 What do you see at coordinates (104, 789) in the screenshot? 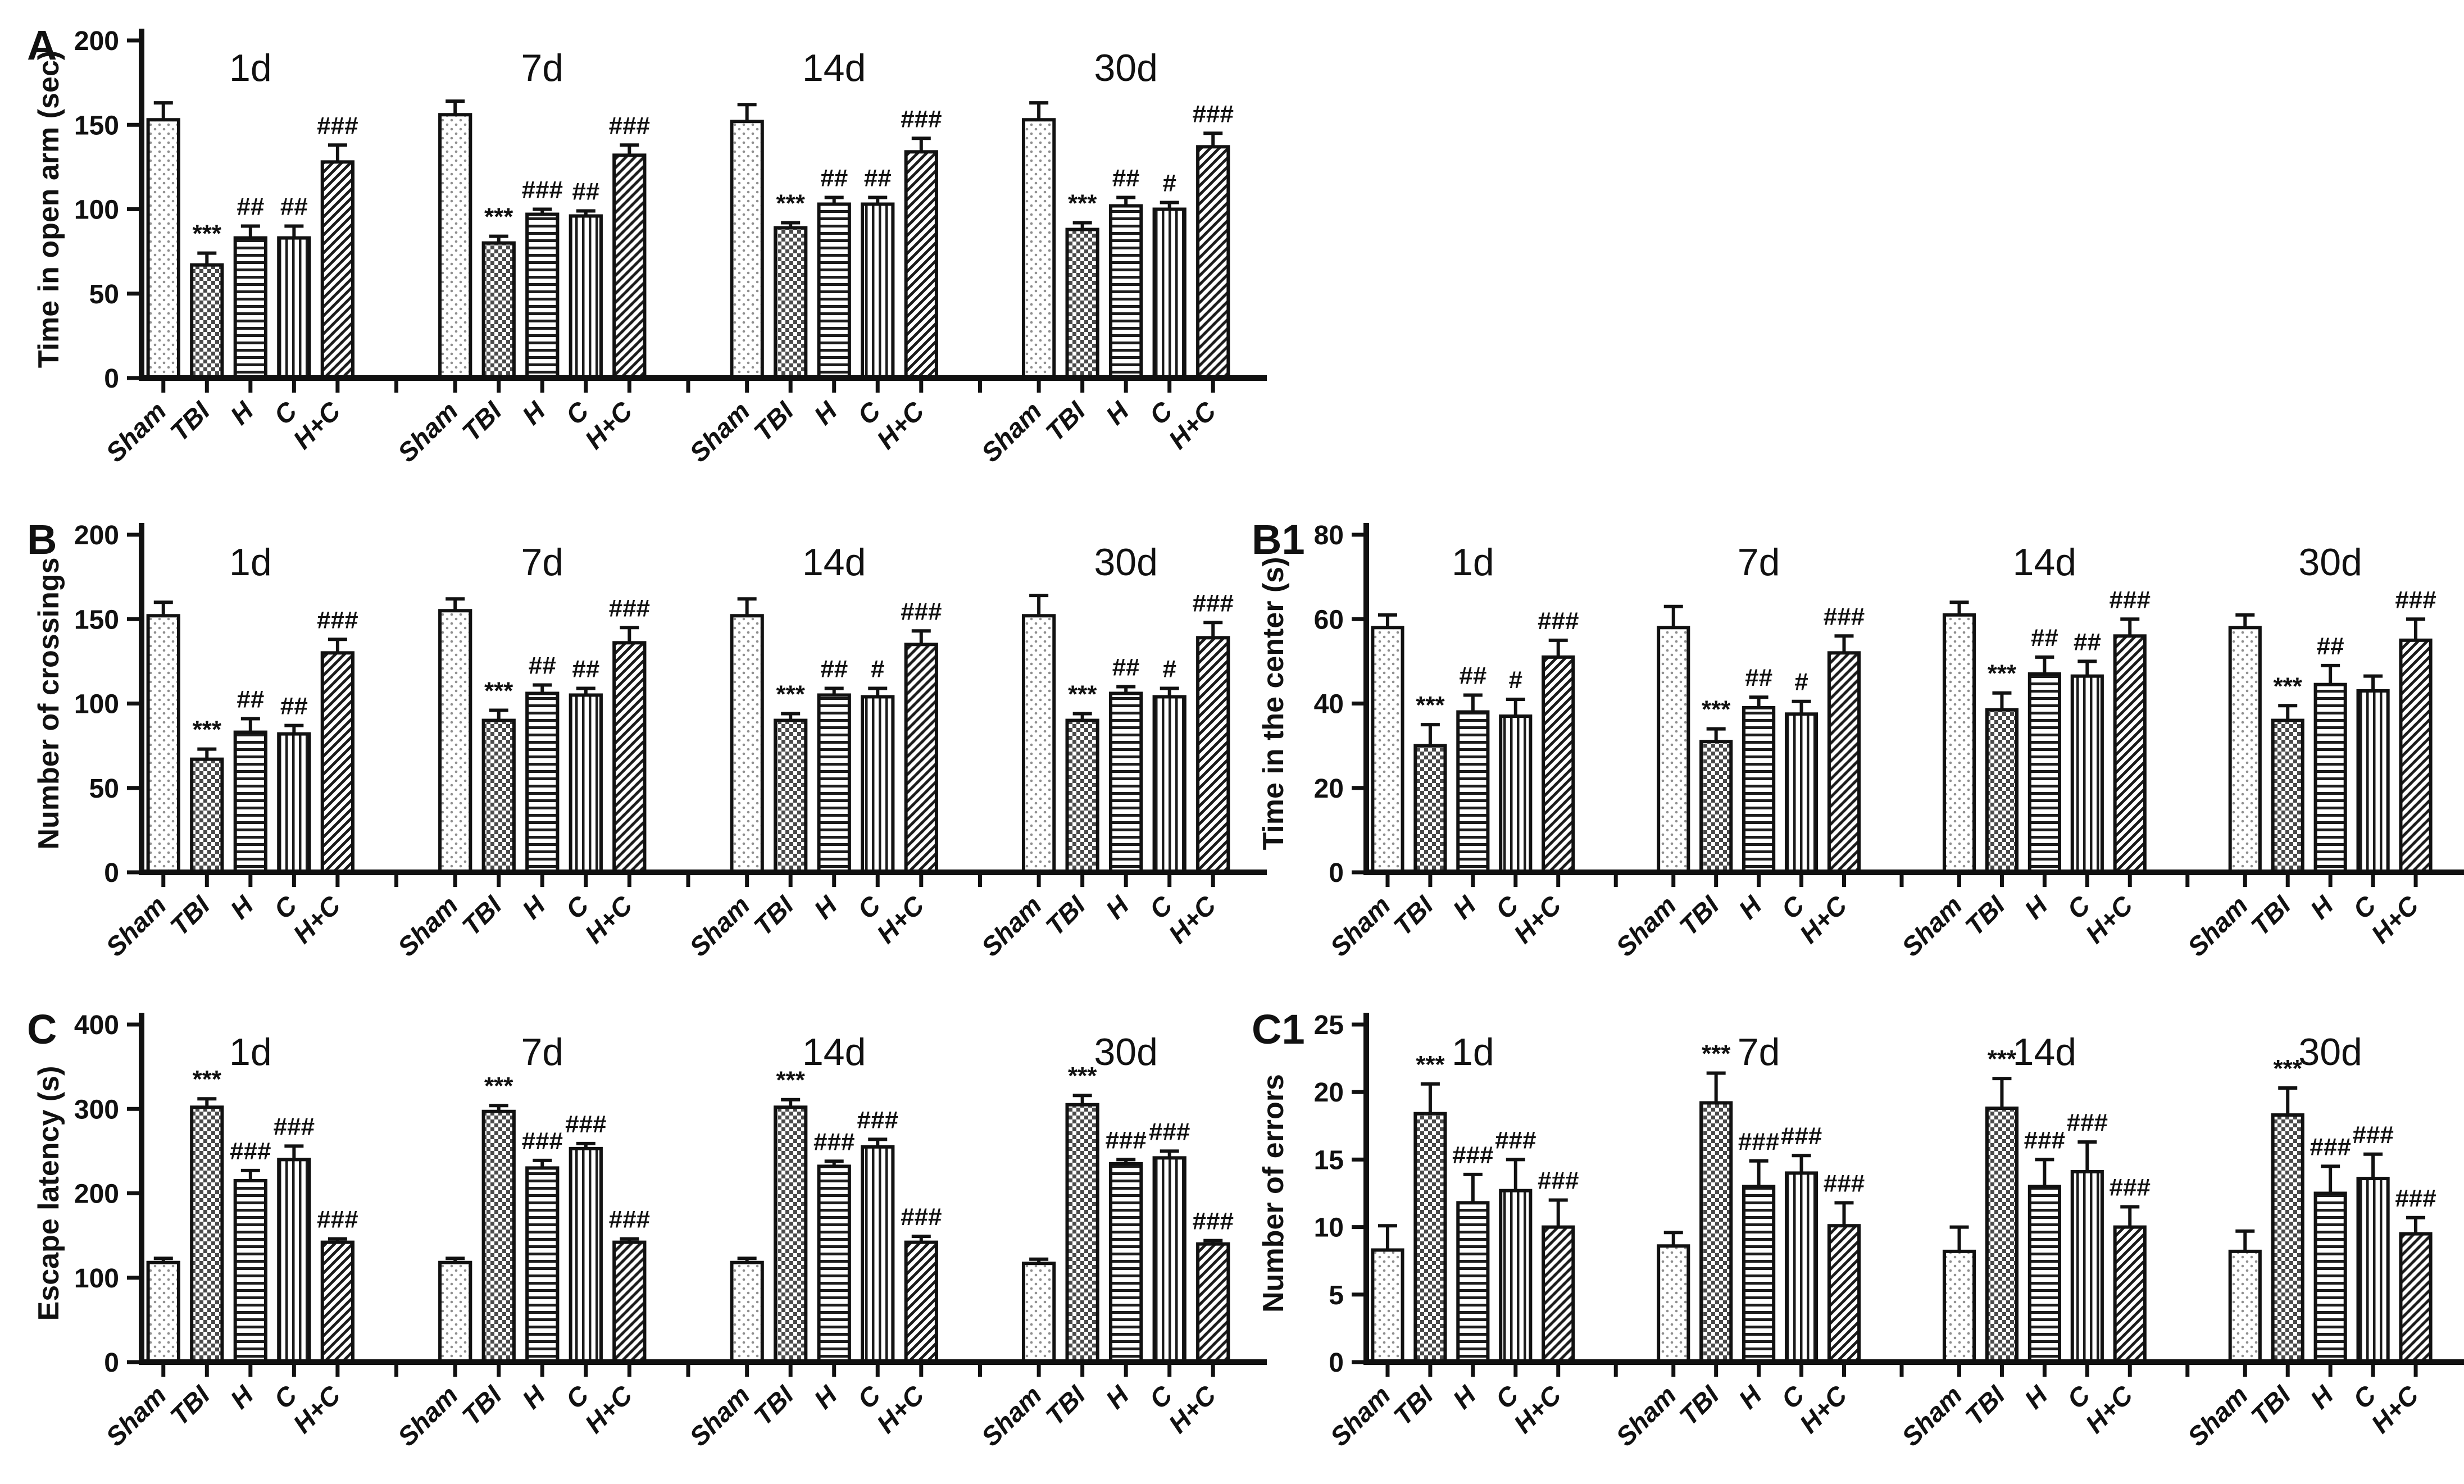
I see `y-tick-label: 50` at bounding box center [104, 789].